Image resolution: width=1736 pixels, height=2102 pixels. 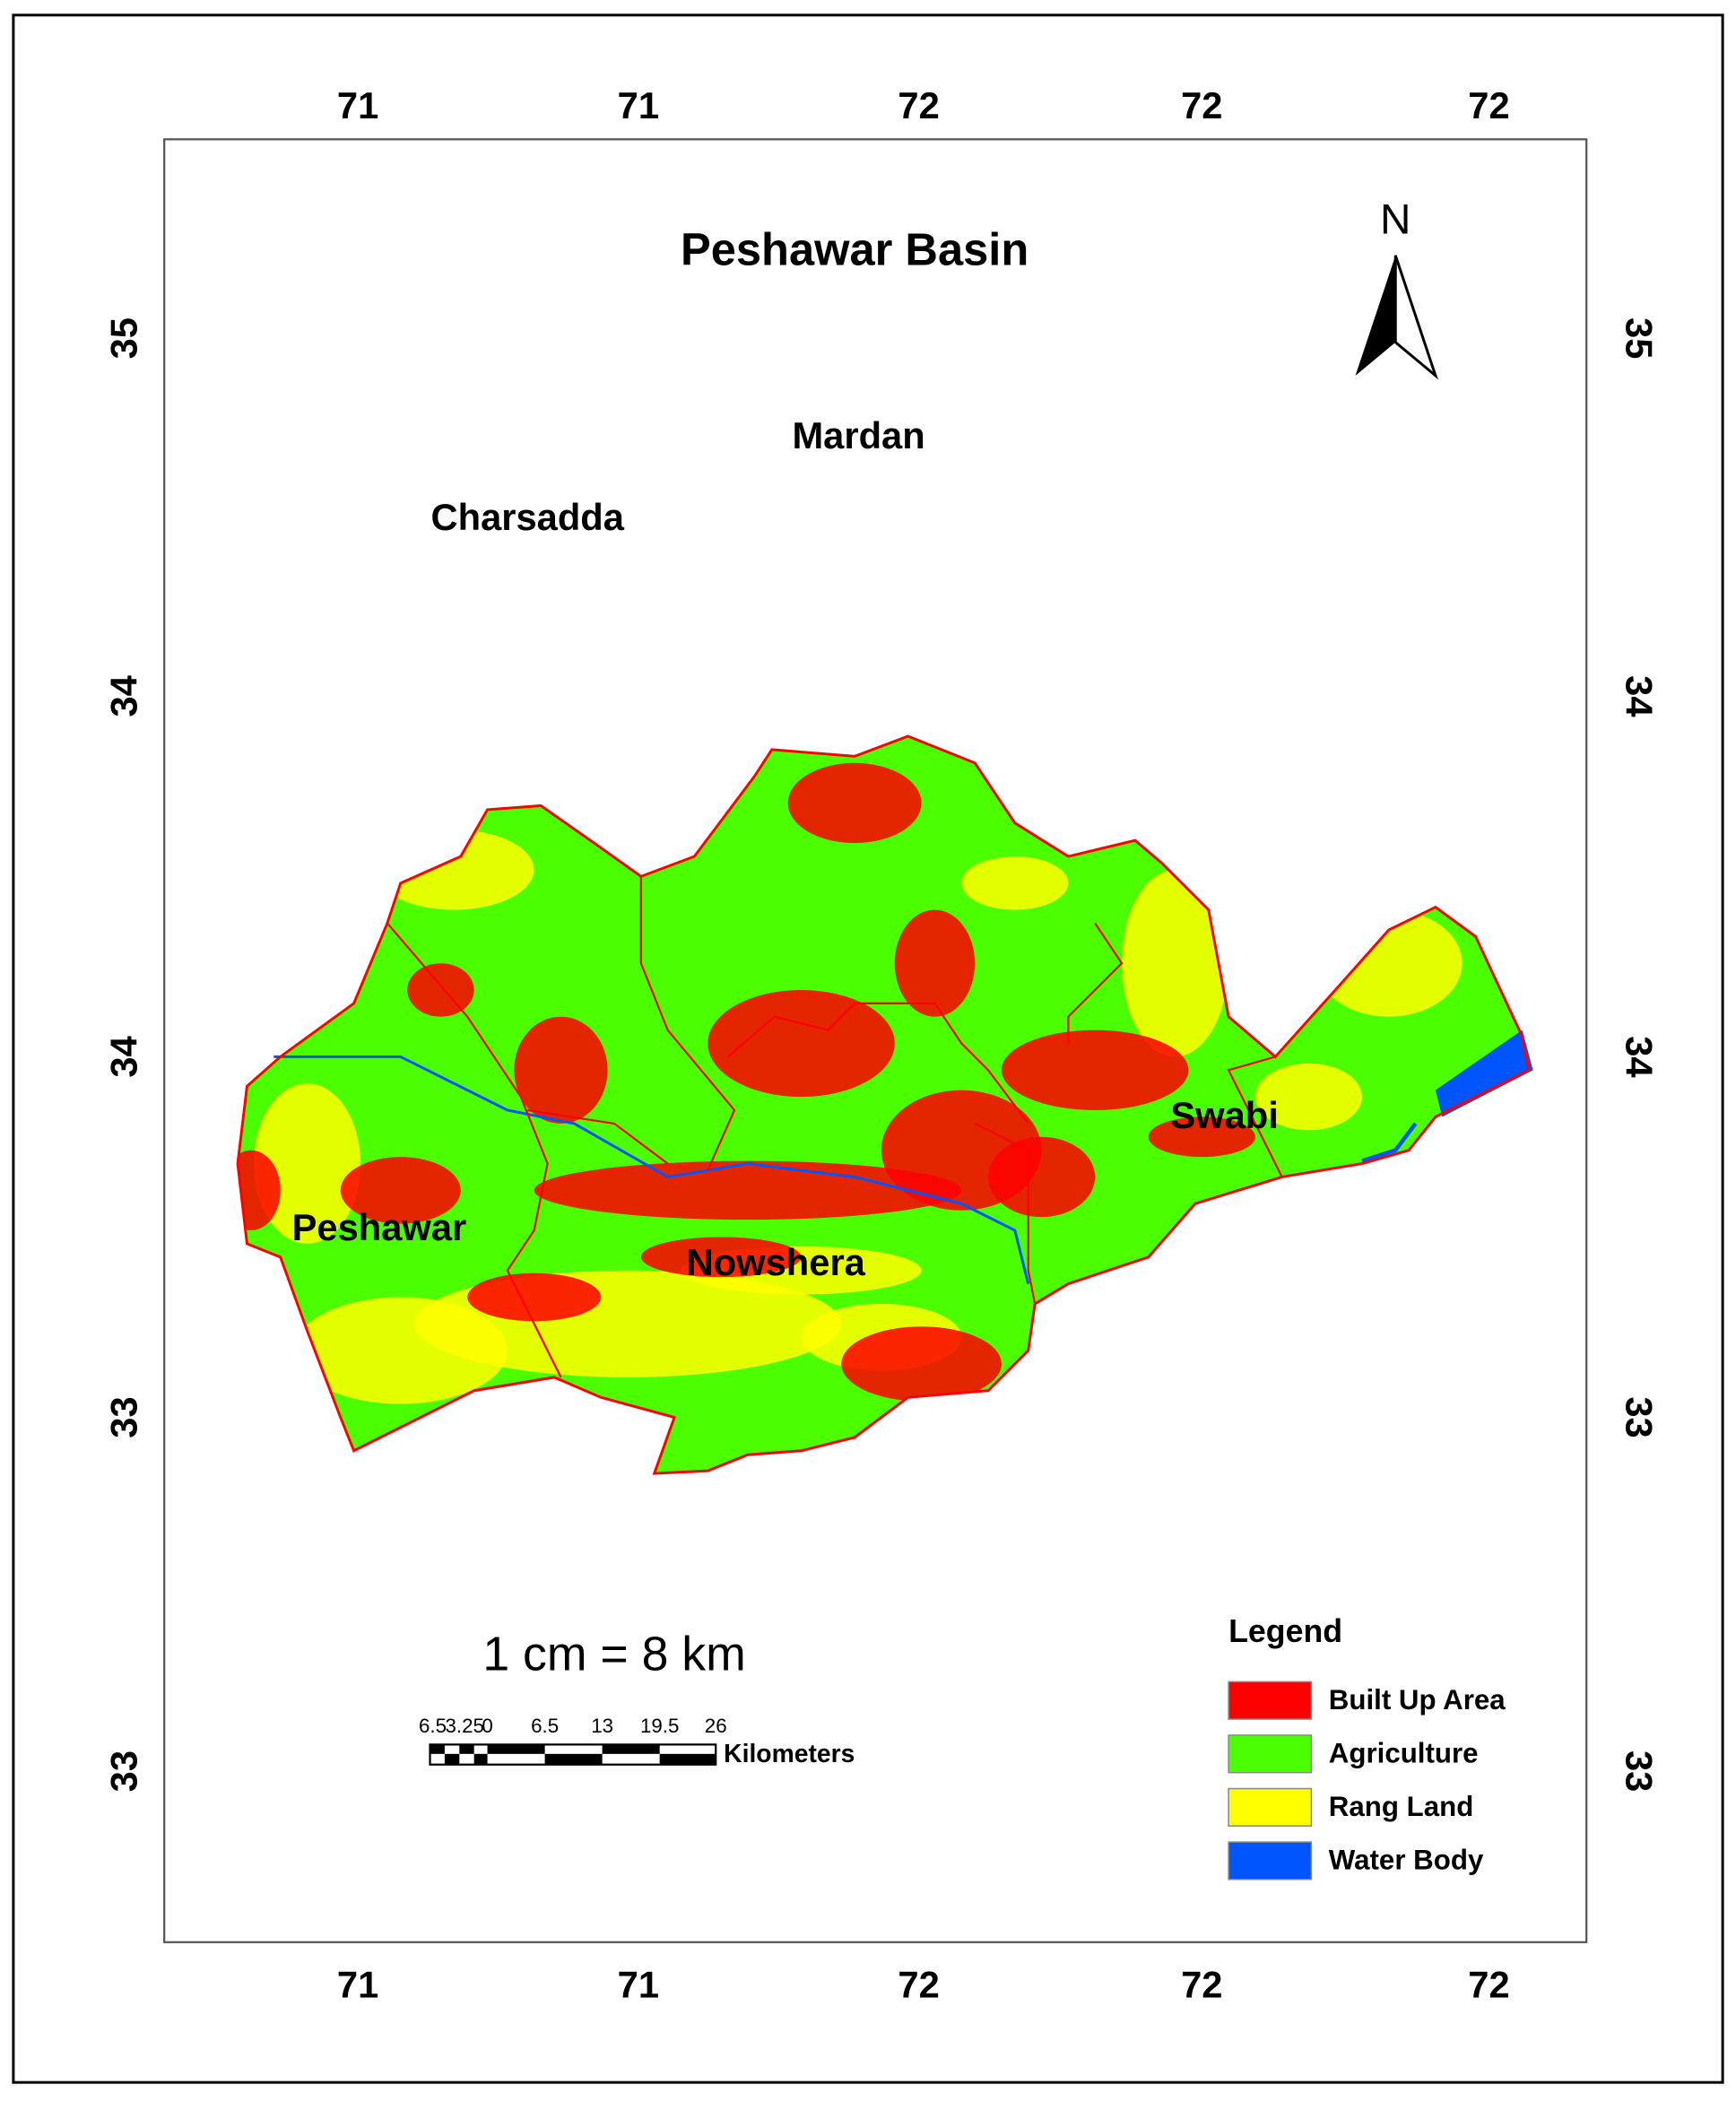 What do you see at coordinates (1224, 1115) in the screenshot?
I see `district-label: Swabi` at bounding box center [1224, 1115].